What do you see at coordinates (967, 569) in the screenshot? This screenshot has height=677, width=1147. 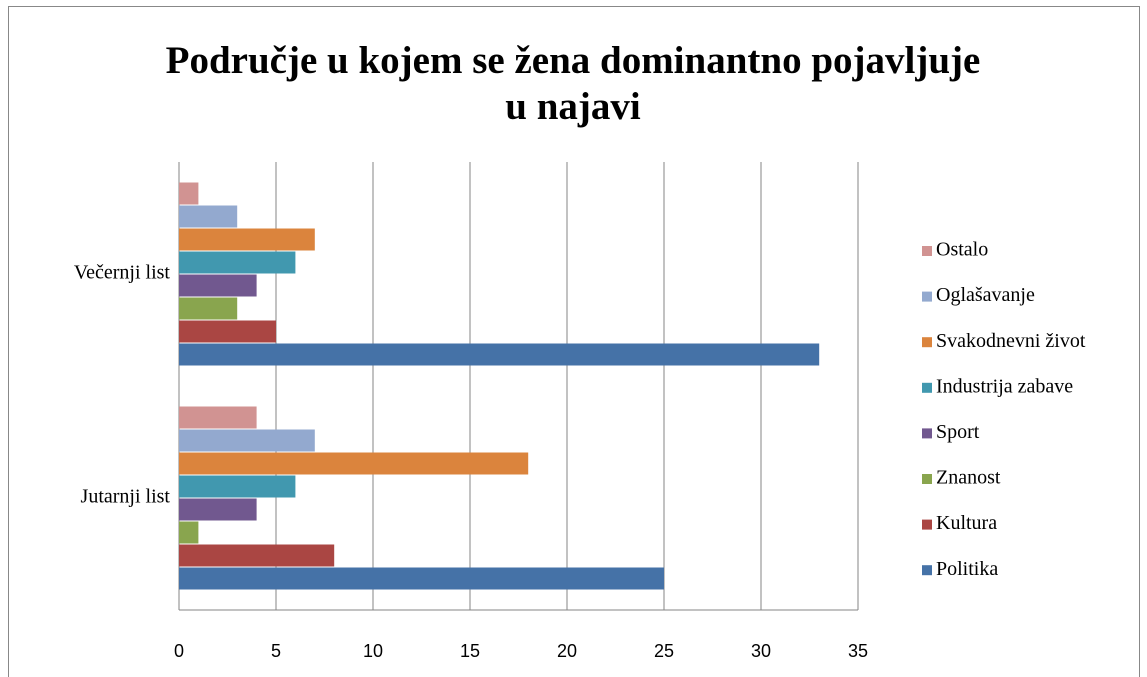 I see `legend-label: Politika` at bounding box center [967, 569].